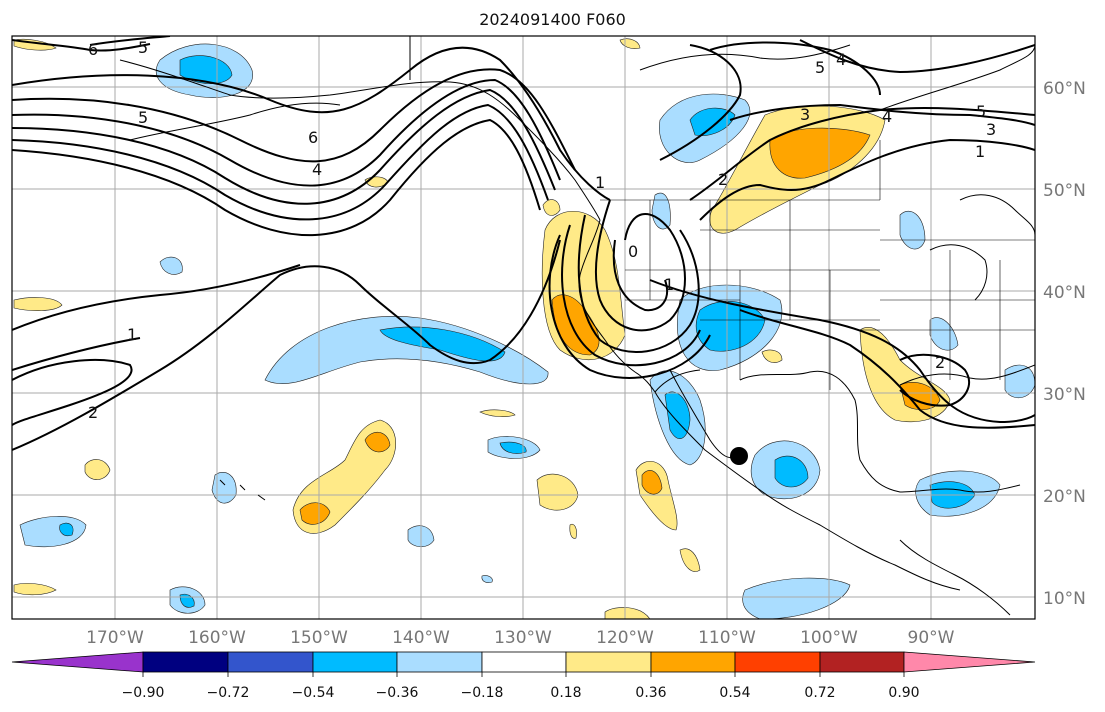  I want to click on colorbar-tick-label: −0.54, so click(313, 693).